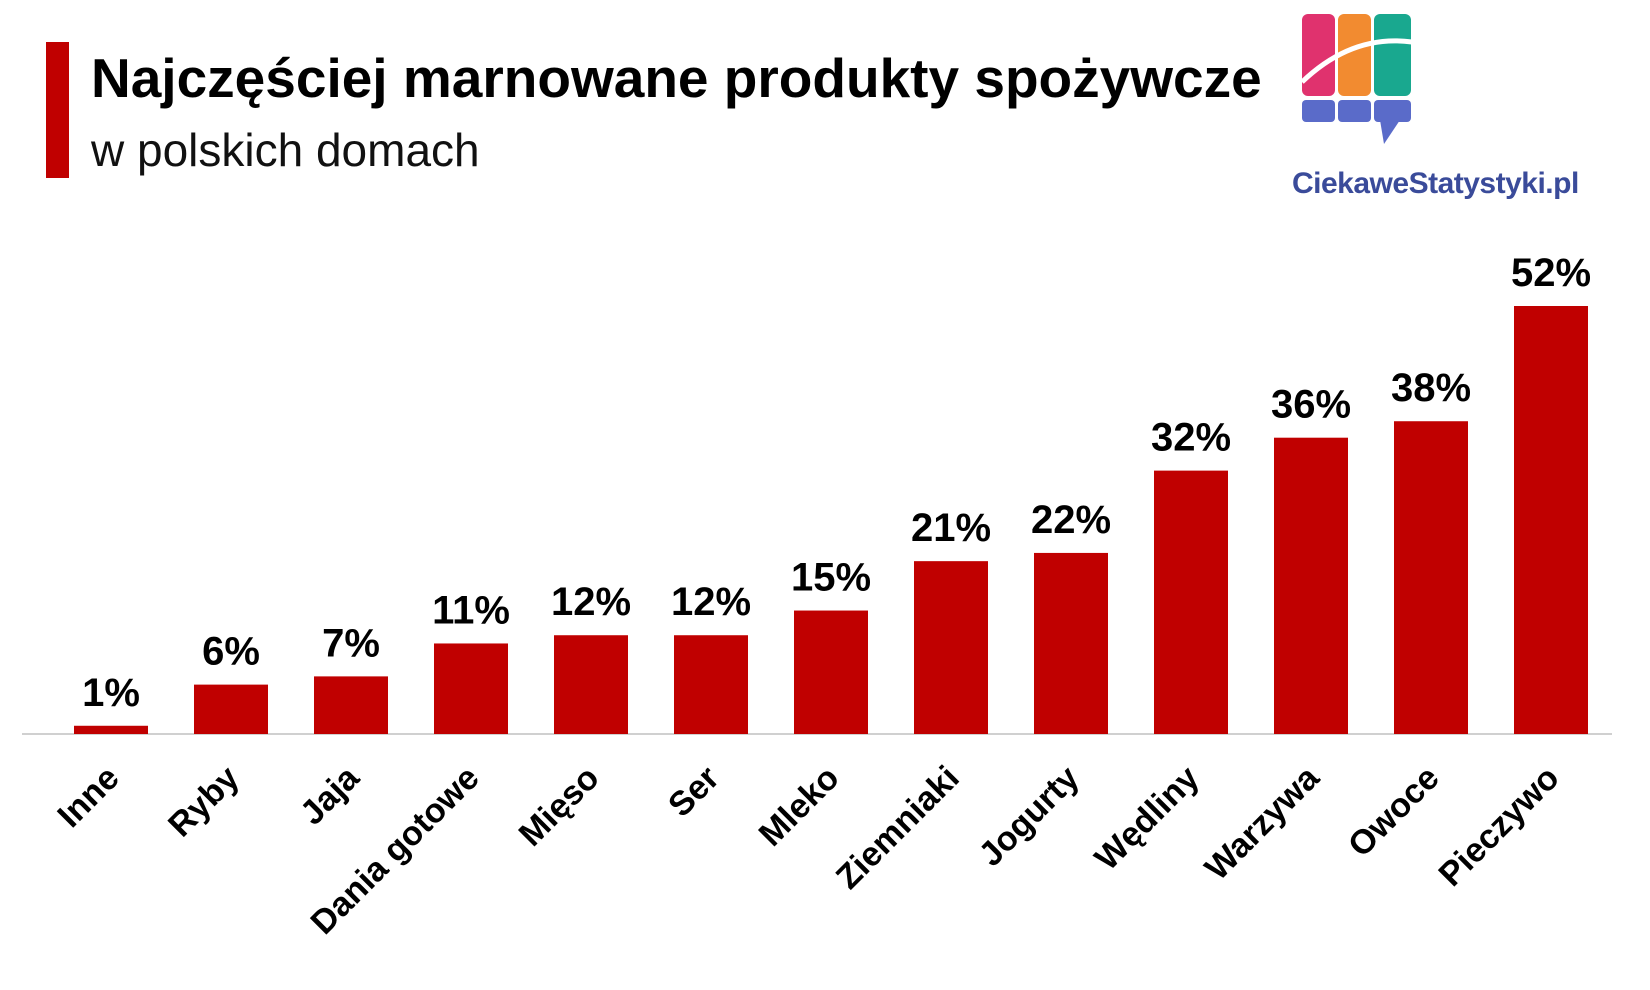 This screenshot has height=990, width=1650. Describe the element at coordinates (111, 693) in the screenshot. I see `data-label-0: 1%` at that location.